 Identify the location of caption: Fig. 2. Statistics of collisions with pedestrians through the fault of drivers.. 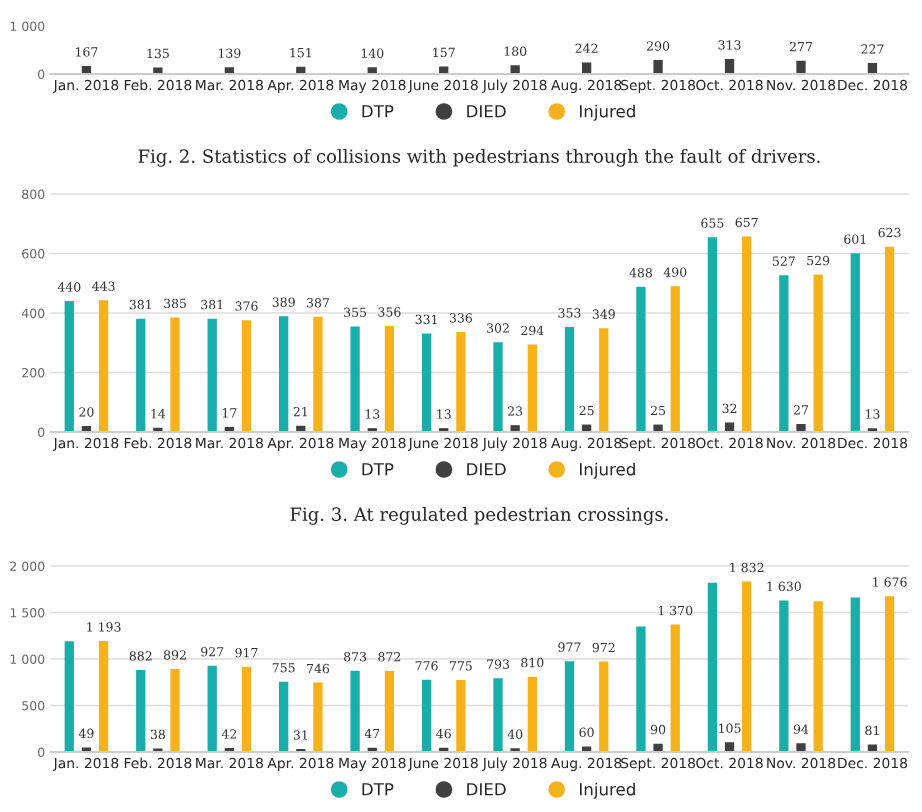
(479, 158).